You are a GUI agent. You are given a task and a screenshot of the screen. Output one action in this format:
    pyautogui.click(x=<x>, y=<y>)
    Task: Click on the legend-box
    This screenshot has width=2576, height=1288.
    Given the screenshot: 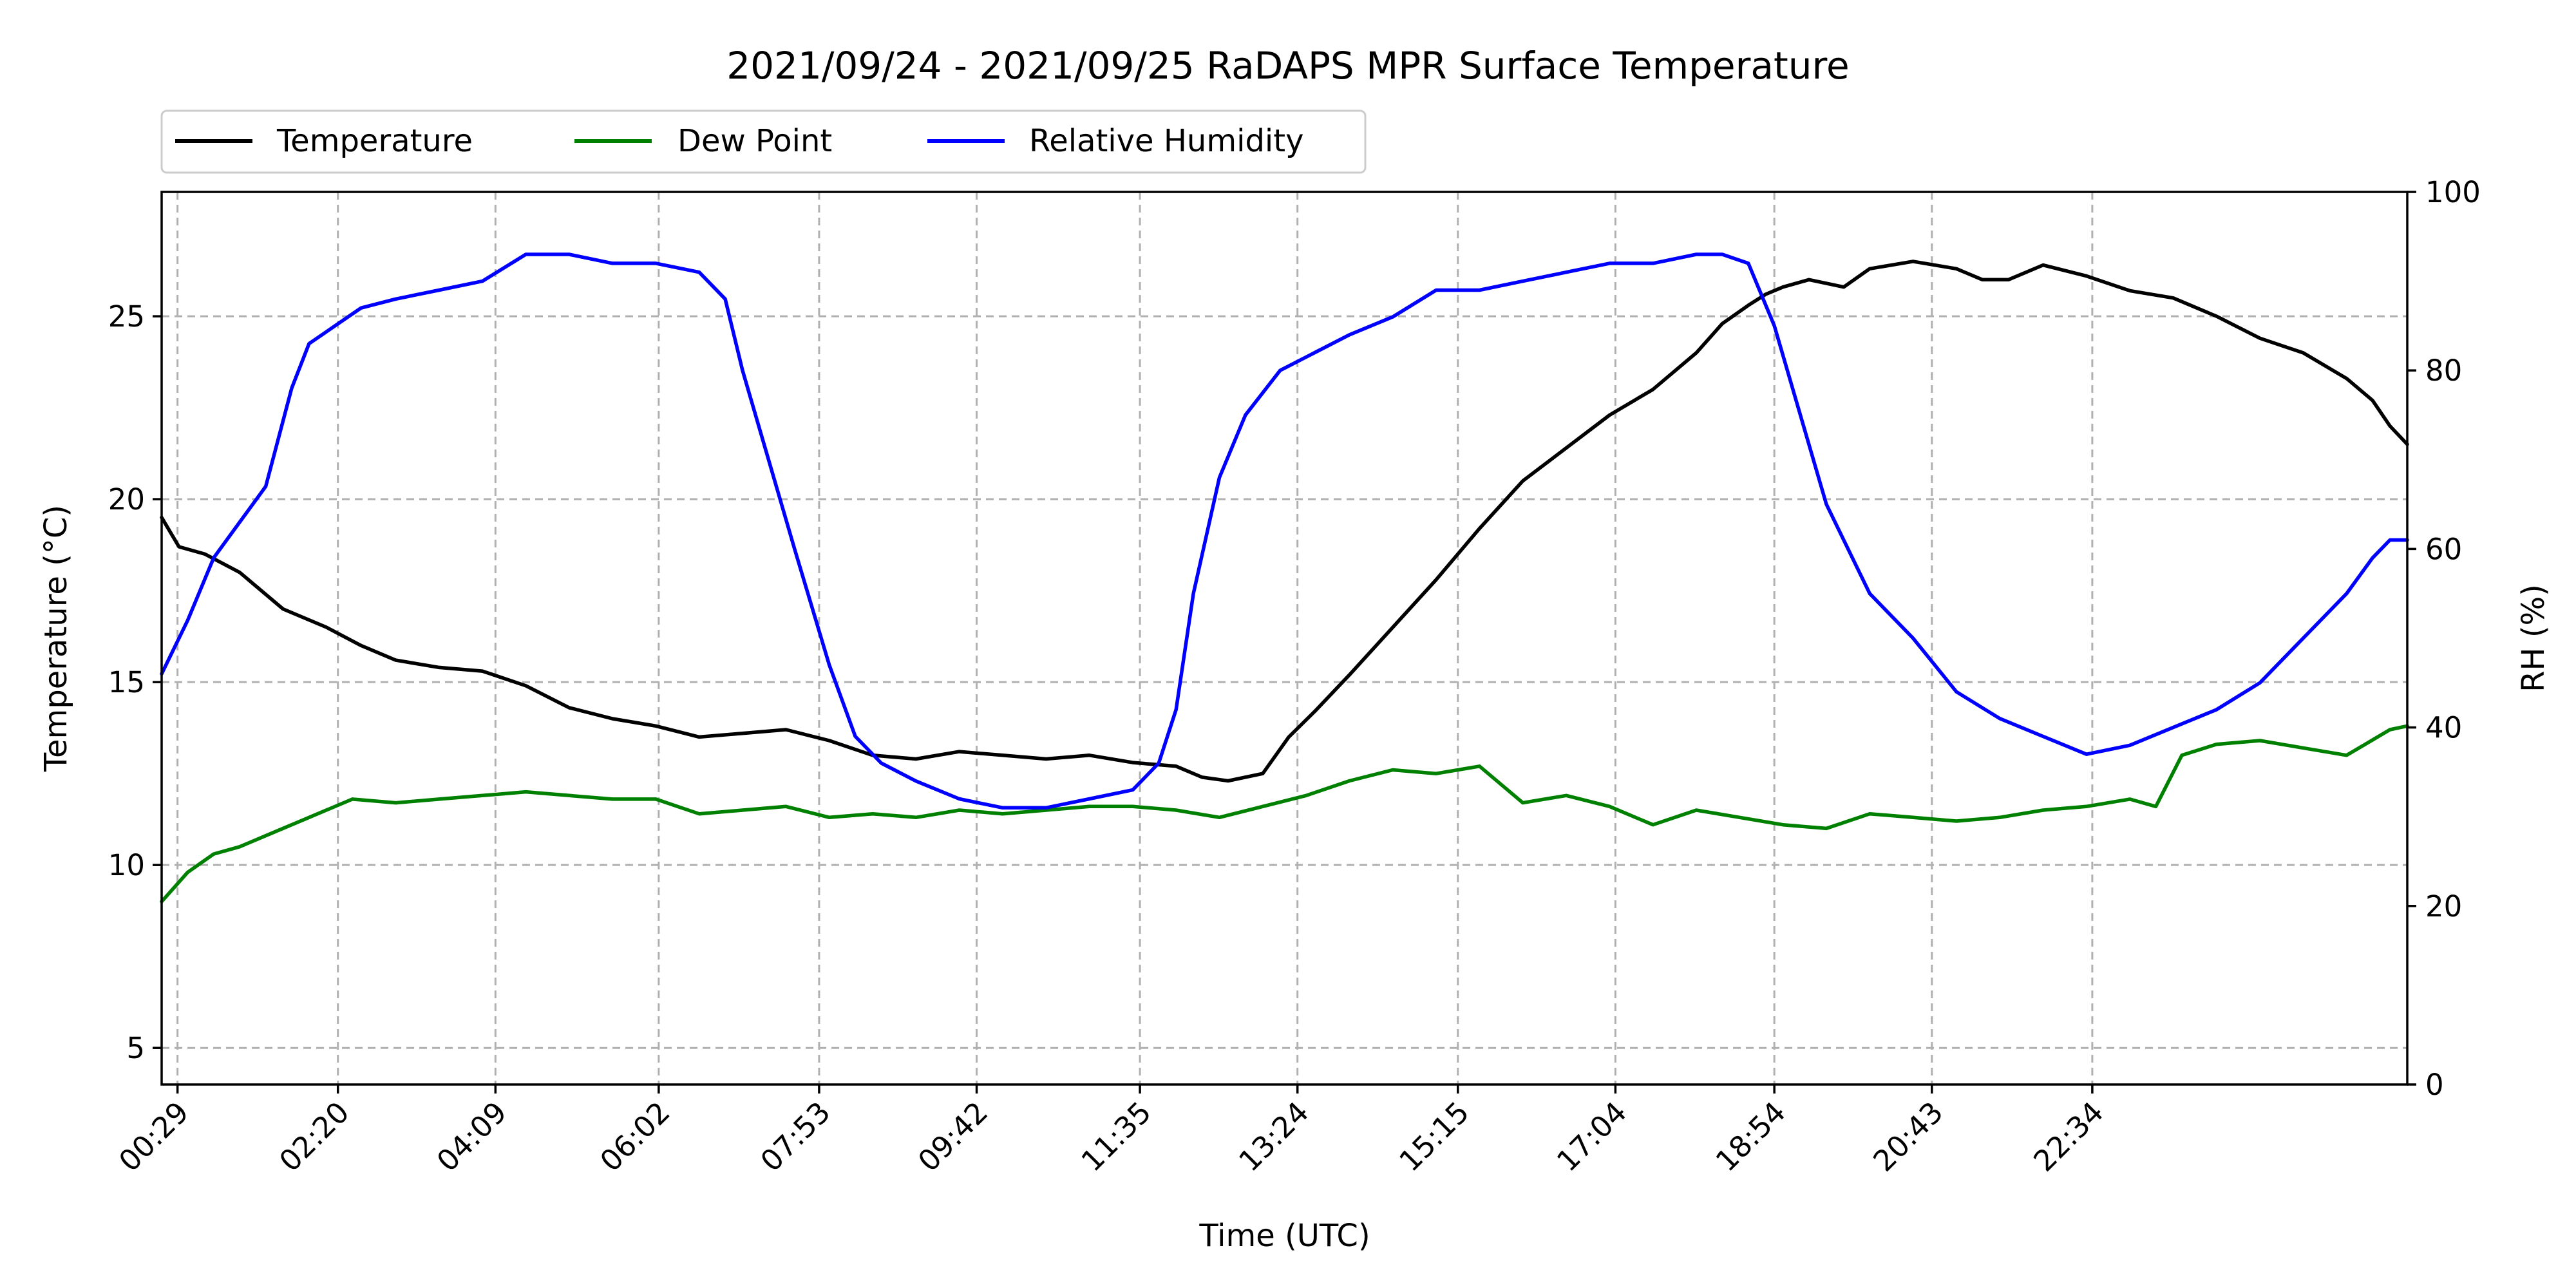 What is the action you would take?
    pyautogui.click(x=763, y=141)
    